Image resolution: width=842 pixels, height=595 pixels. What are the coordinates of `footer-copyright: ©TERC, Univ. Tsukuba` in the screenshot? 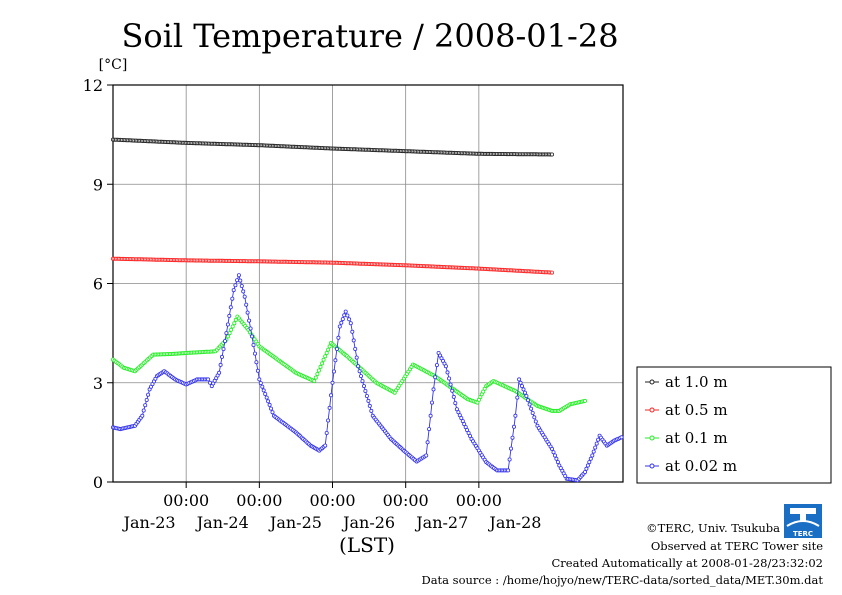 It's located at (713, 528).